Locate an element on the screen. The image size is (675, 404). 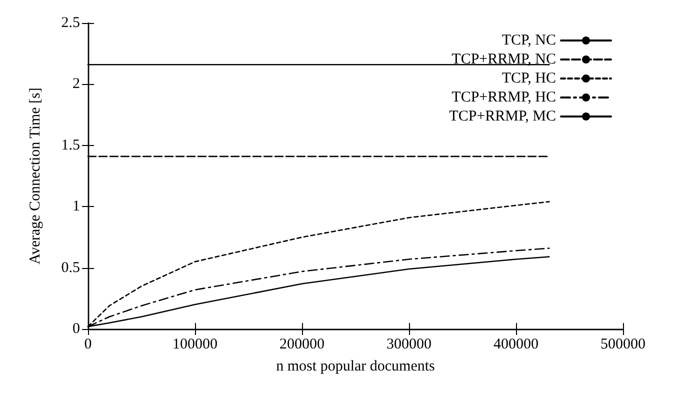
legend-label: TCP+RRMP, MC is located at coordinates (502, 116).